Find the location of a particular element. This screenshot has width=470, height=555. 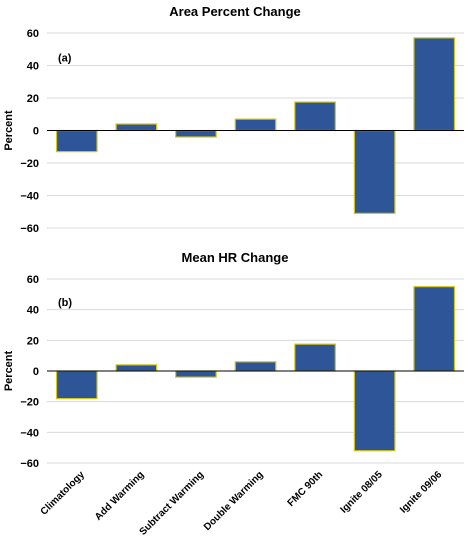

panel-label: (a) is located at coordinates (65, 58).